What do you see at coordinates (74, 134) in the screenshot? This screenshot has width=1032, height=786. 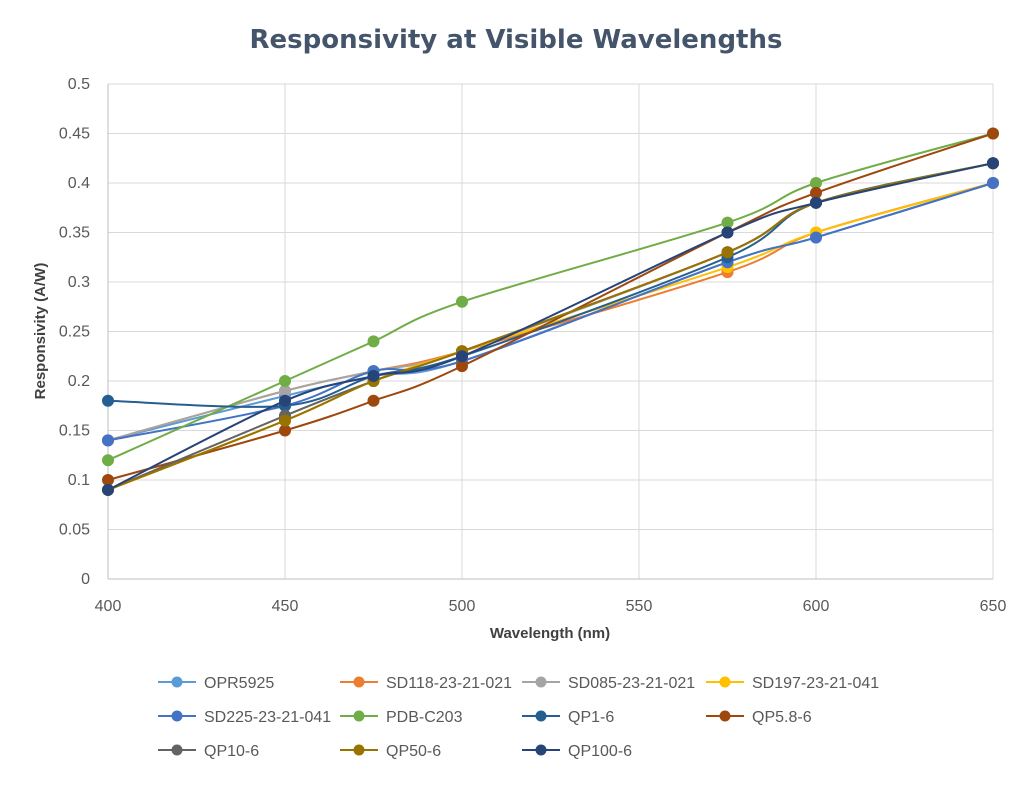 I see `y-tick-label: 0.45` at bounding box center [74, 134].